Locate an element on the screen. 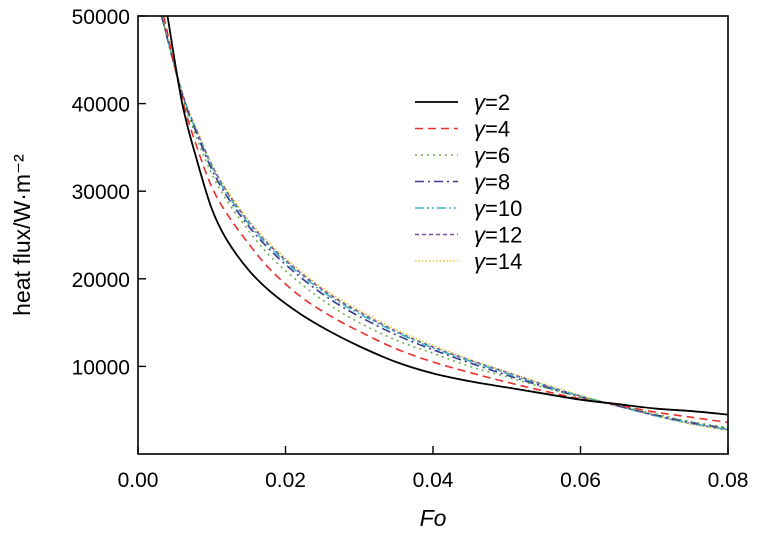 This screenshot has height=534, width=759. legend-label: γ=2 is located at coordinates (492, 102).